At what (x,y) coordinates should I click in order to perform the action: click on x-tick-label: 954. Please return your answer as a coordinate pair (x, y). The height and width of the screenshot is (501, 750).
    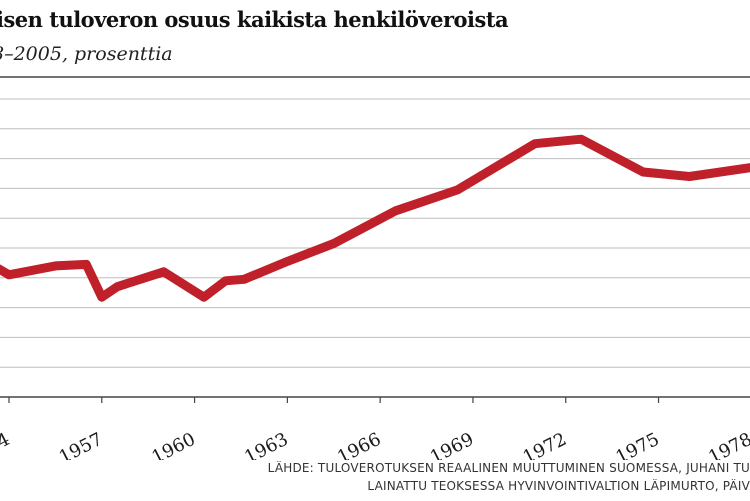
    Looking at the image, I should click on (6, 444).